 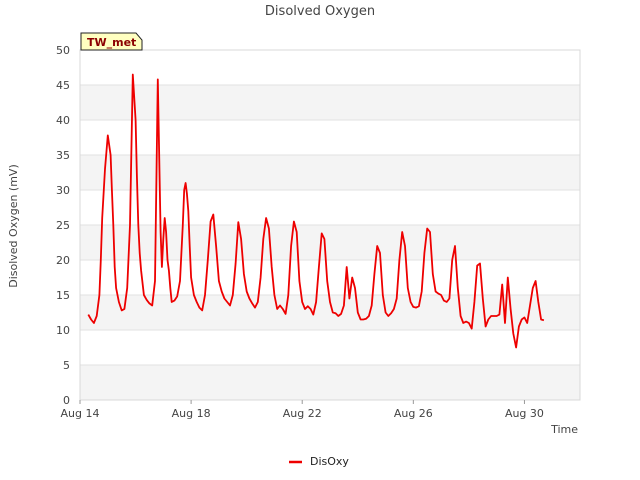 What do you see at coordinates (63, 330) in the screenshot?
I see `y-tick-label: 10` at bounding box center [63, 330].